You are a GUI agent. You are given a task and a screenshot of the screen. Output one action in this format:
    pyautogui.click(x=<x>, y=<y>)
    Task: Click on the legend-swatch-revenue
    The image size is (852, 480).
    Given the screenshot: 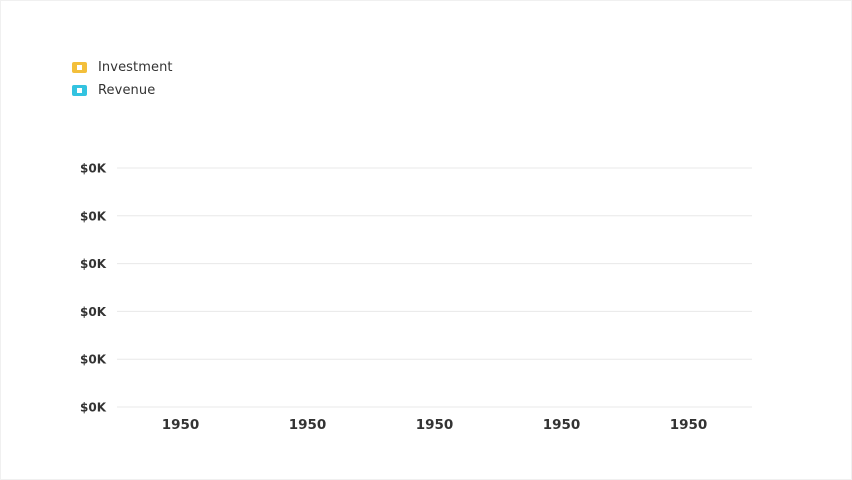 What is the action you would take?
    pyautogui.click(x=79, y=90)
    